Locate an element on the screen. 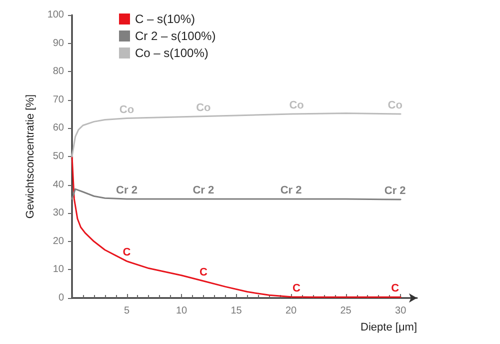 This screenshot has width=500, height=344. y-tick-label: 20 is located at coordinates (58, 241).